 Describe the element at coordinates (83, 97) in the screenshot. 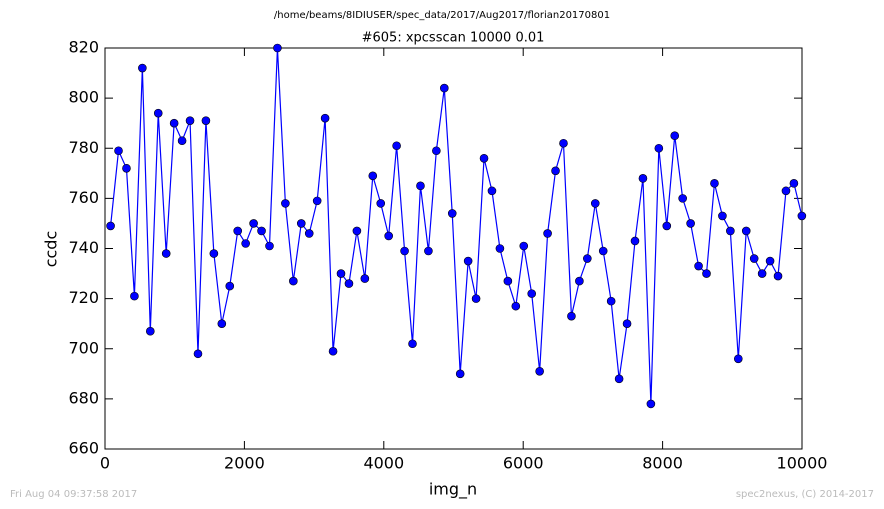

I see `y-tick-label: 800` at that location.